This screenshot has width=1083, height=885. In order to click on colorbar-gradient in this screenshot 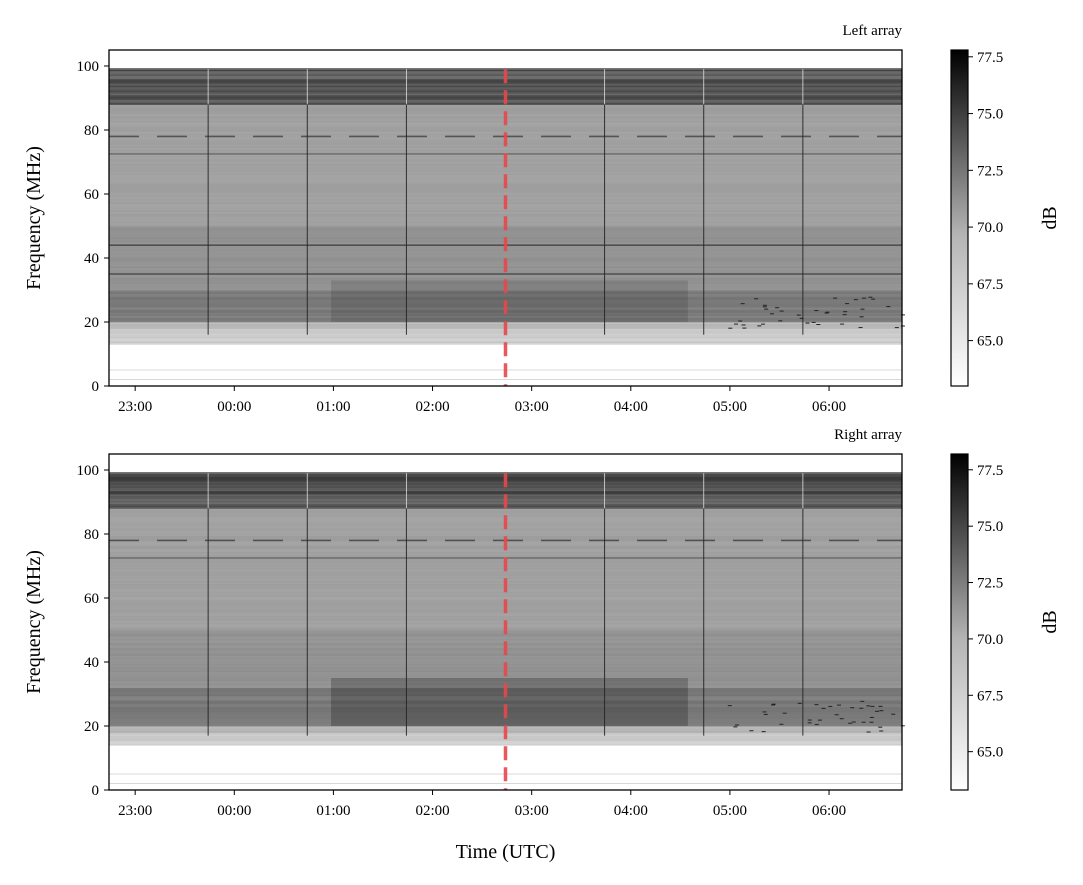, I will do `click(959, 218)`.